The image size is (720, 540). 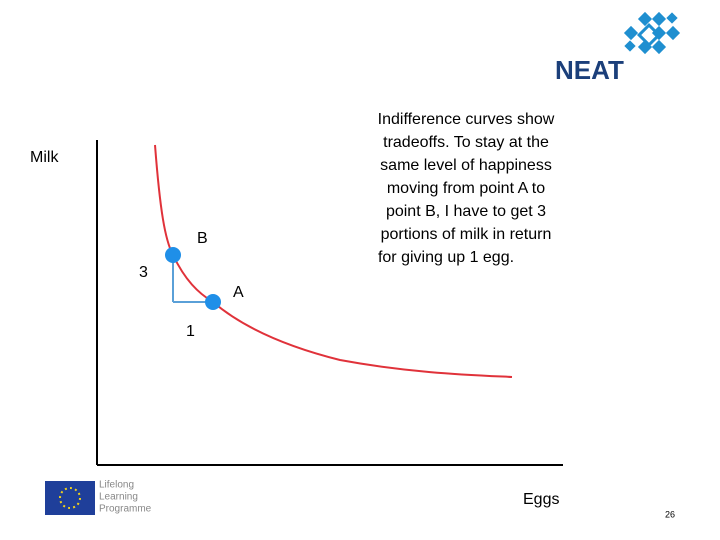 I want to click on explanation-line: Indifference curves show, so click(x=466, y=119).